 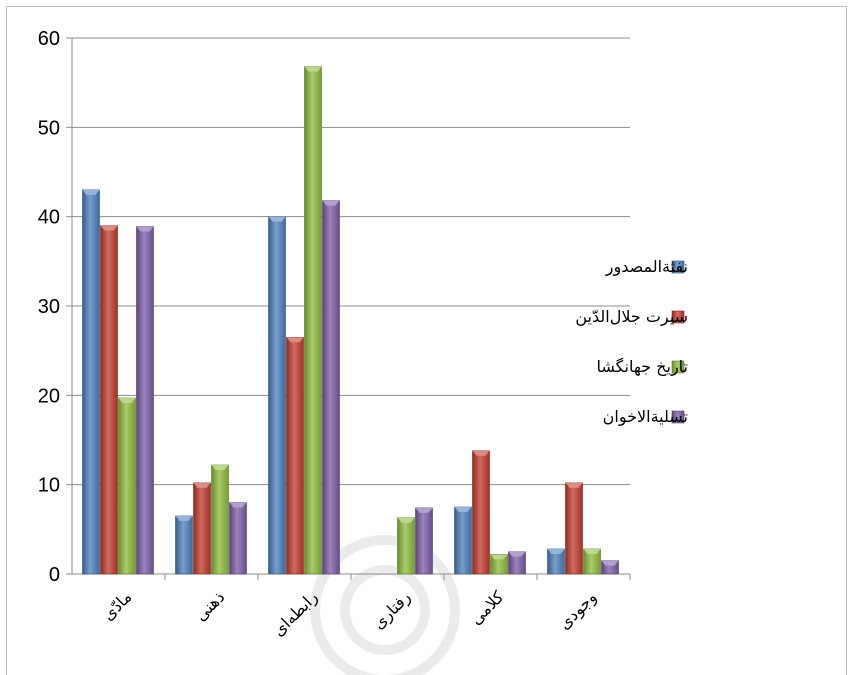 What do you see at coordinates (49, 39) in the screenshot?
I see `y-tick-label: 60` at bounding box center [49, 39].